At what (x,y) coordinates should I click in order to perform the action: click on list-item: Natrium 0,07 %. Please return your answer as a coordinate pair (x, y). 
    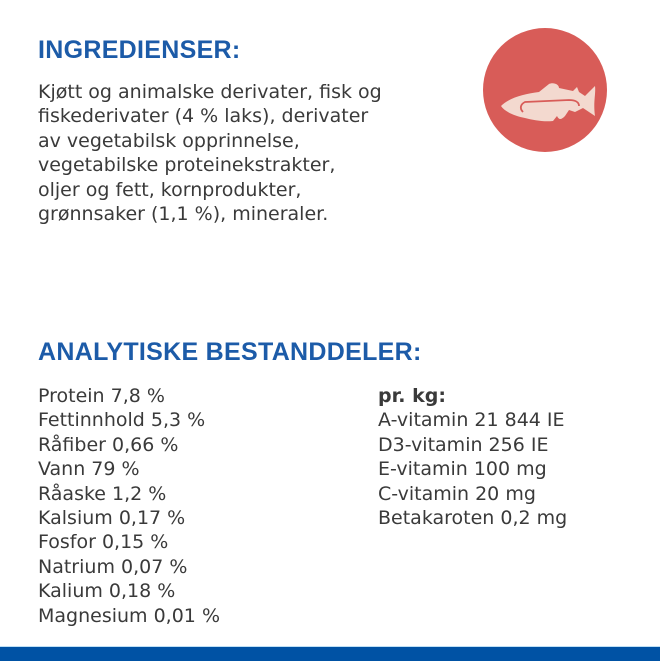
    Looking at the image, I should click on (113, 566).